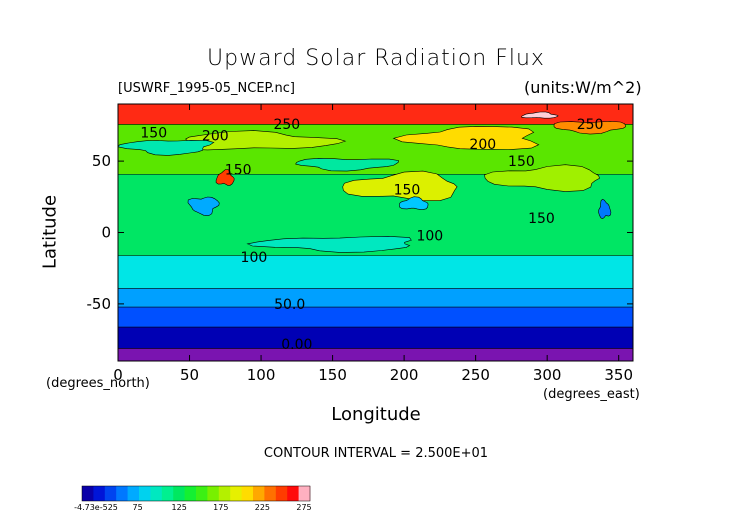  Describe the element at coordinates (138, 507) in the screenshot. I see `colorbar-label: 75` at that location.